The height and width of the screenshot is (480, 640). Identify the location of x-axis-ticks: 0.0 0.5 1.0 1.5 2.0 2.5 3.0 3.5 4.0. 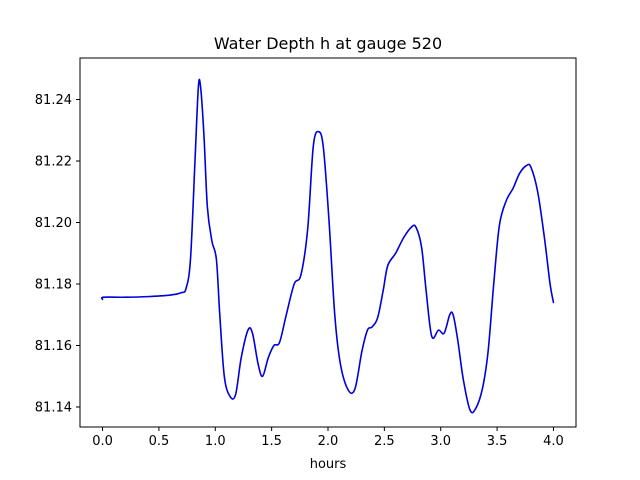
(328, 438).